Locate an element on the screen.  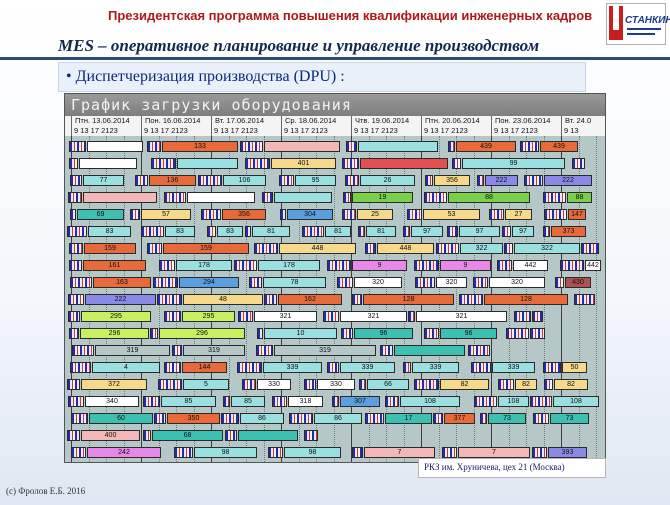
operation-bar: 393 is located at coordinates (567, 452).